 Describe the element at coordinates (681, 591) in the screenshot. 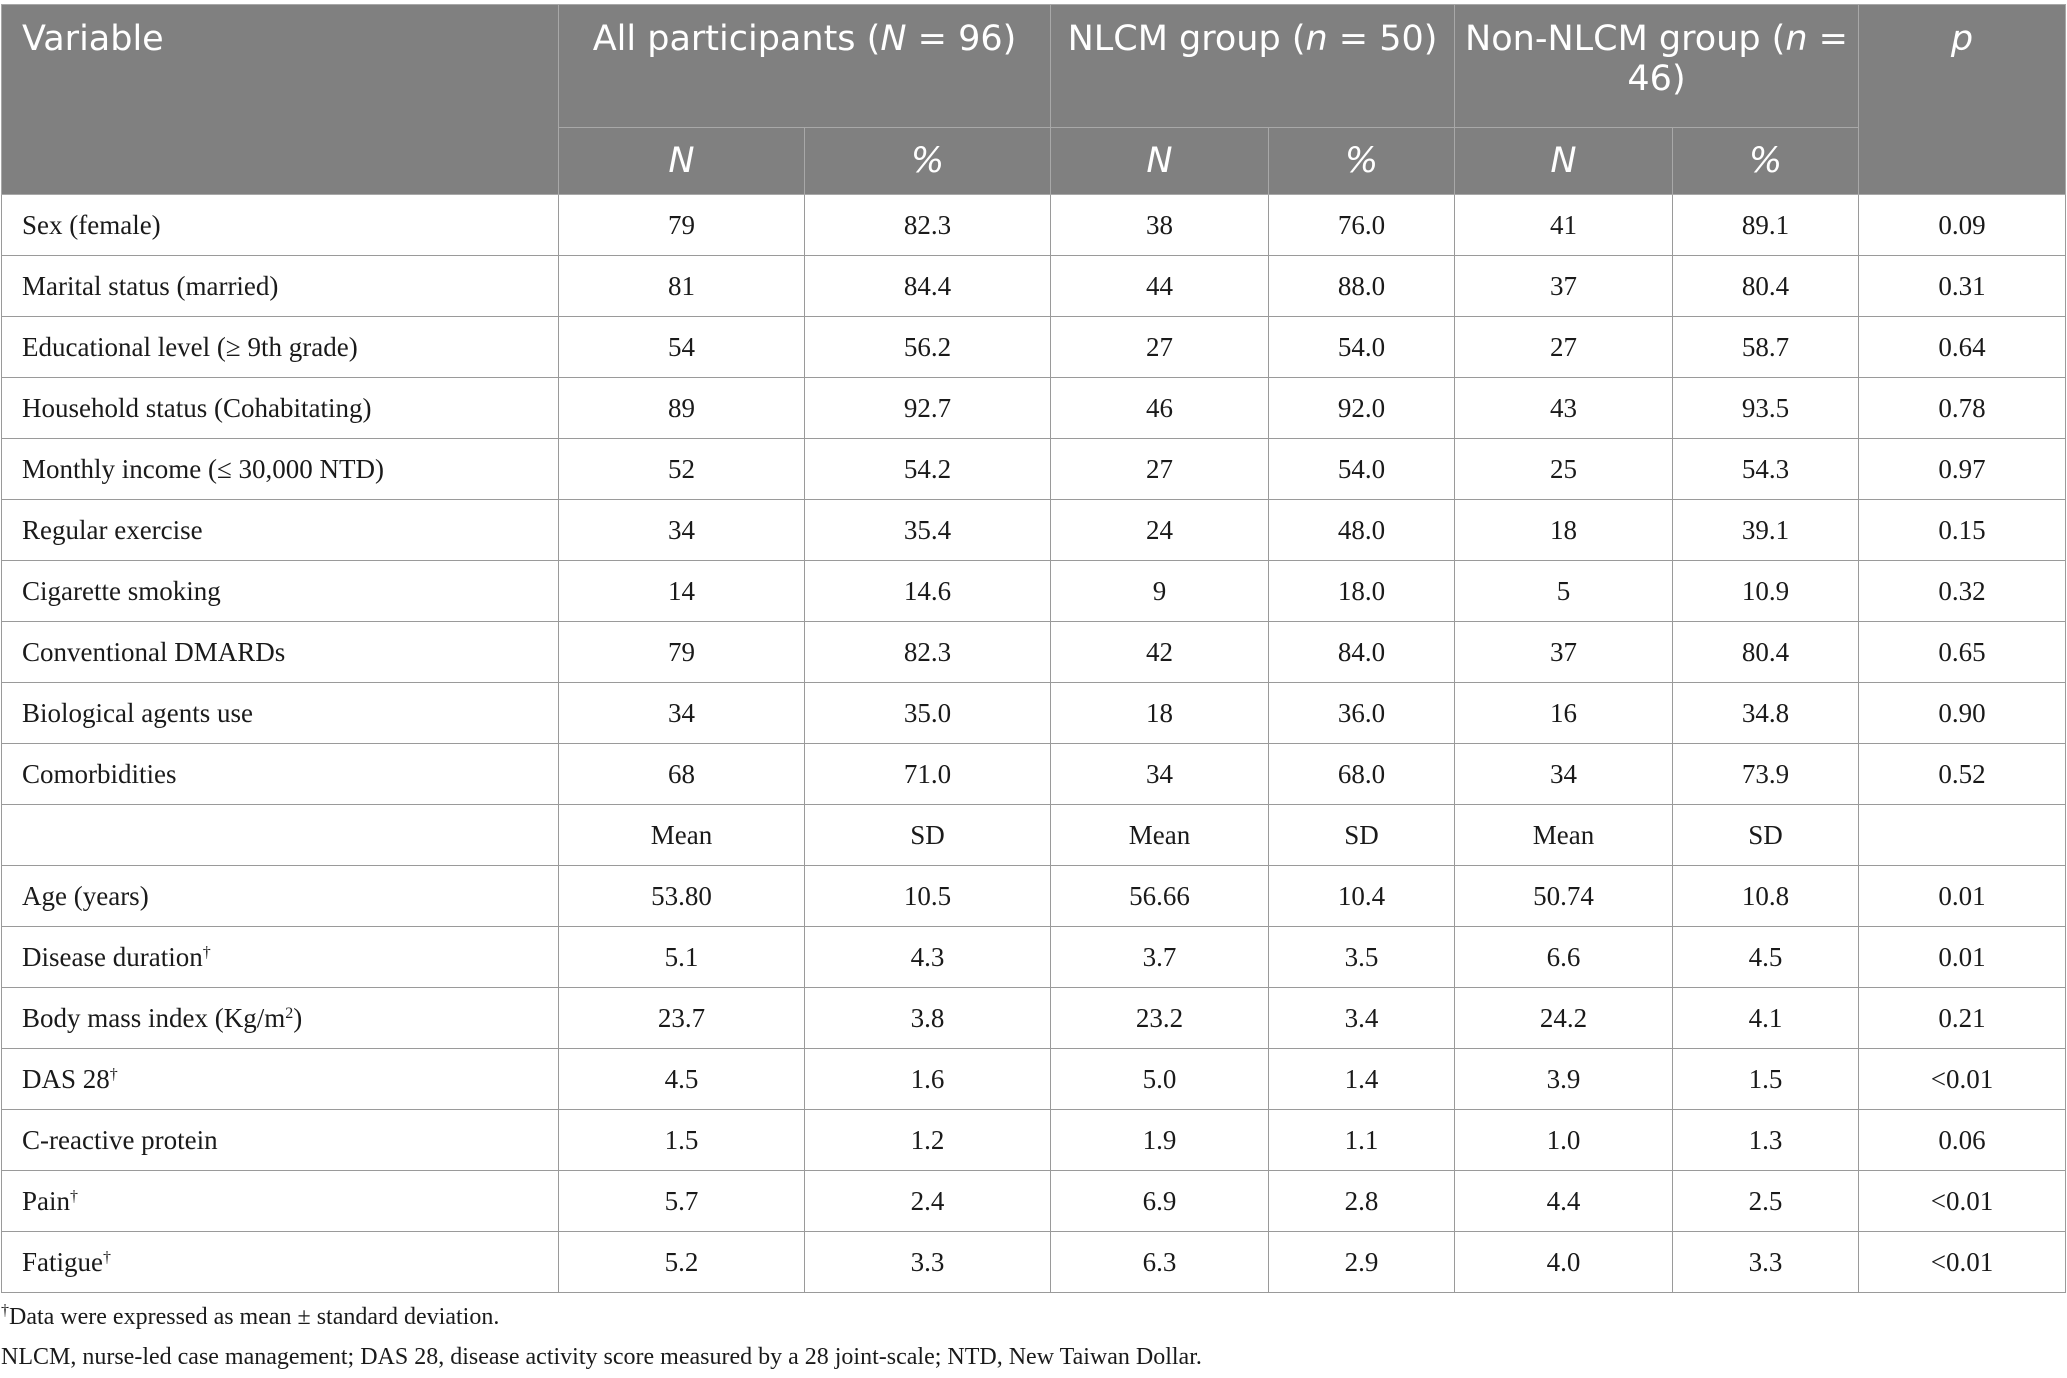

I see `value-cell: 14` at that location.